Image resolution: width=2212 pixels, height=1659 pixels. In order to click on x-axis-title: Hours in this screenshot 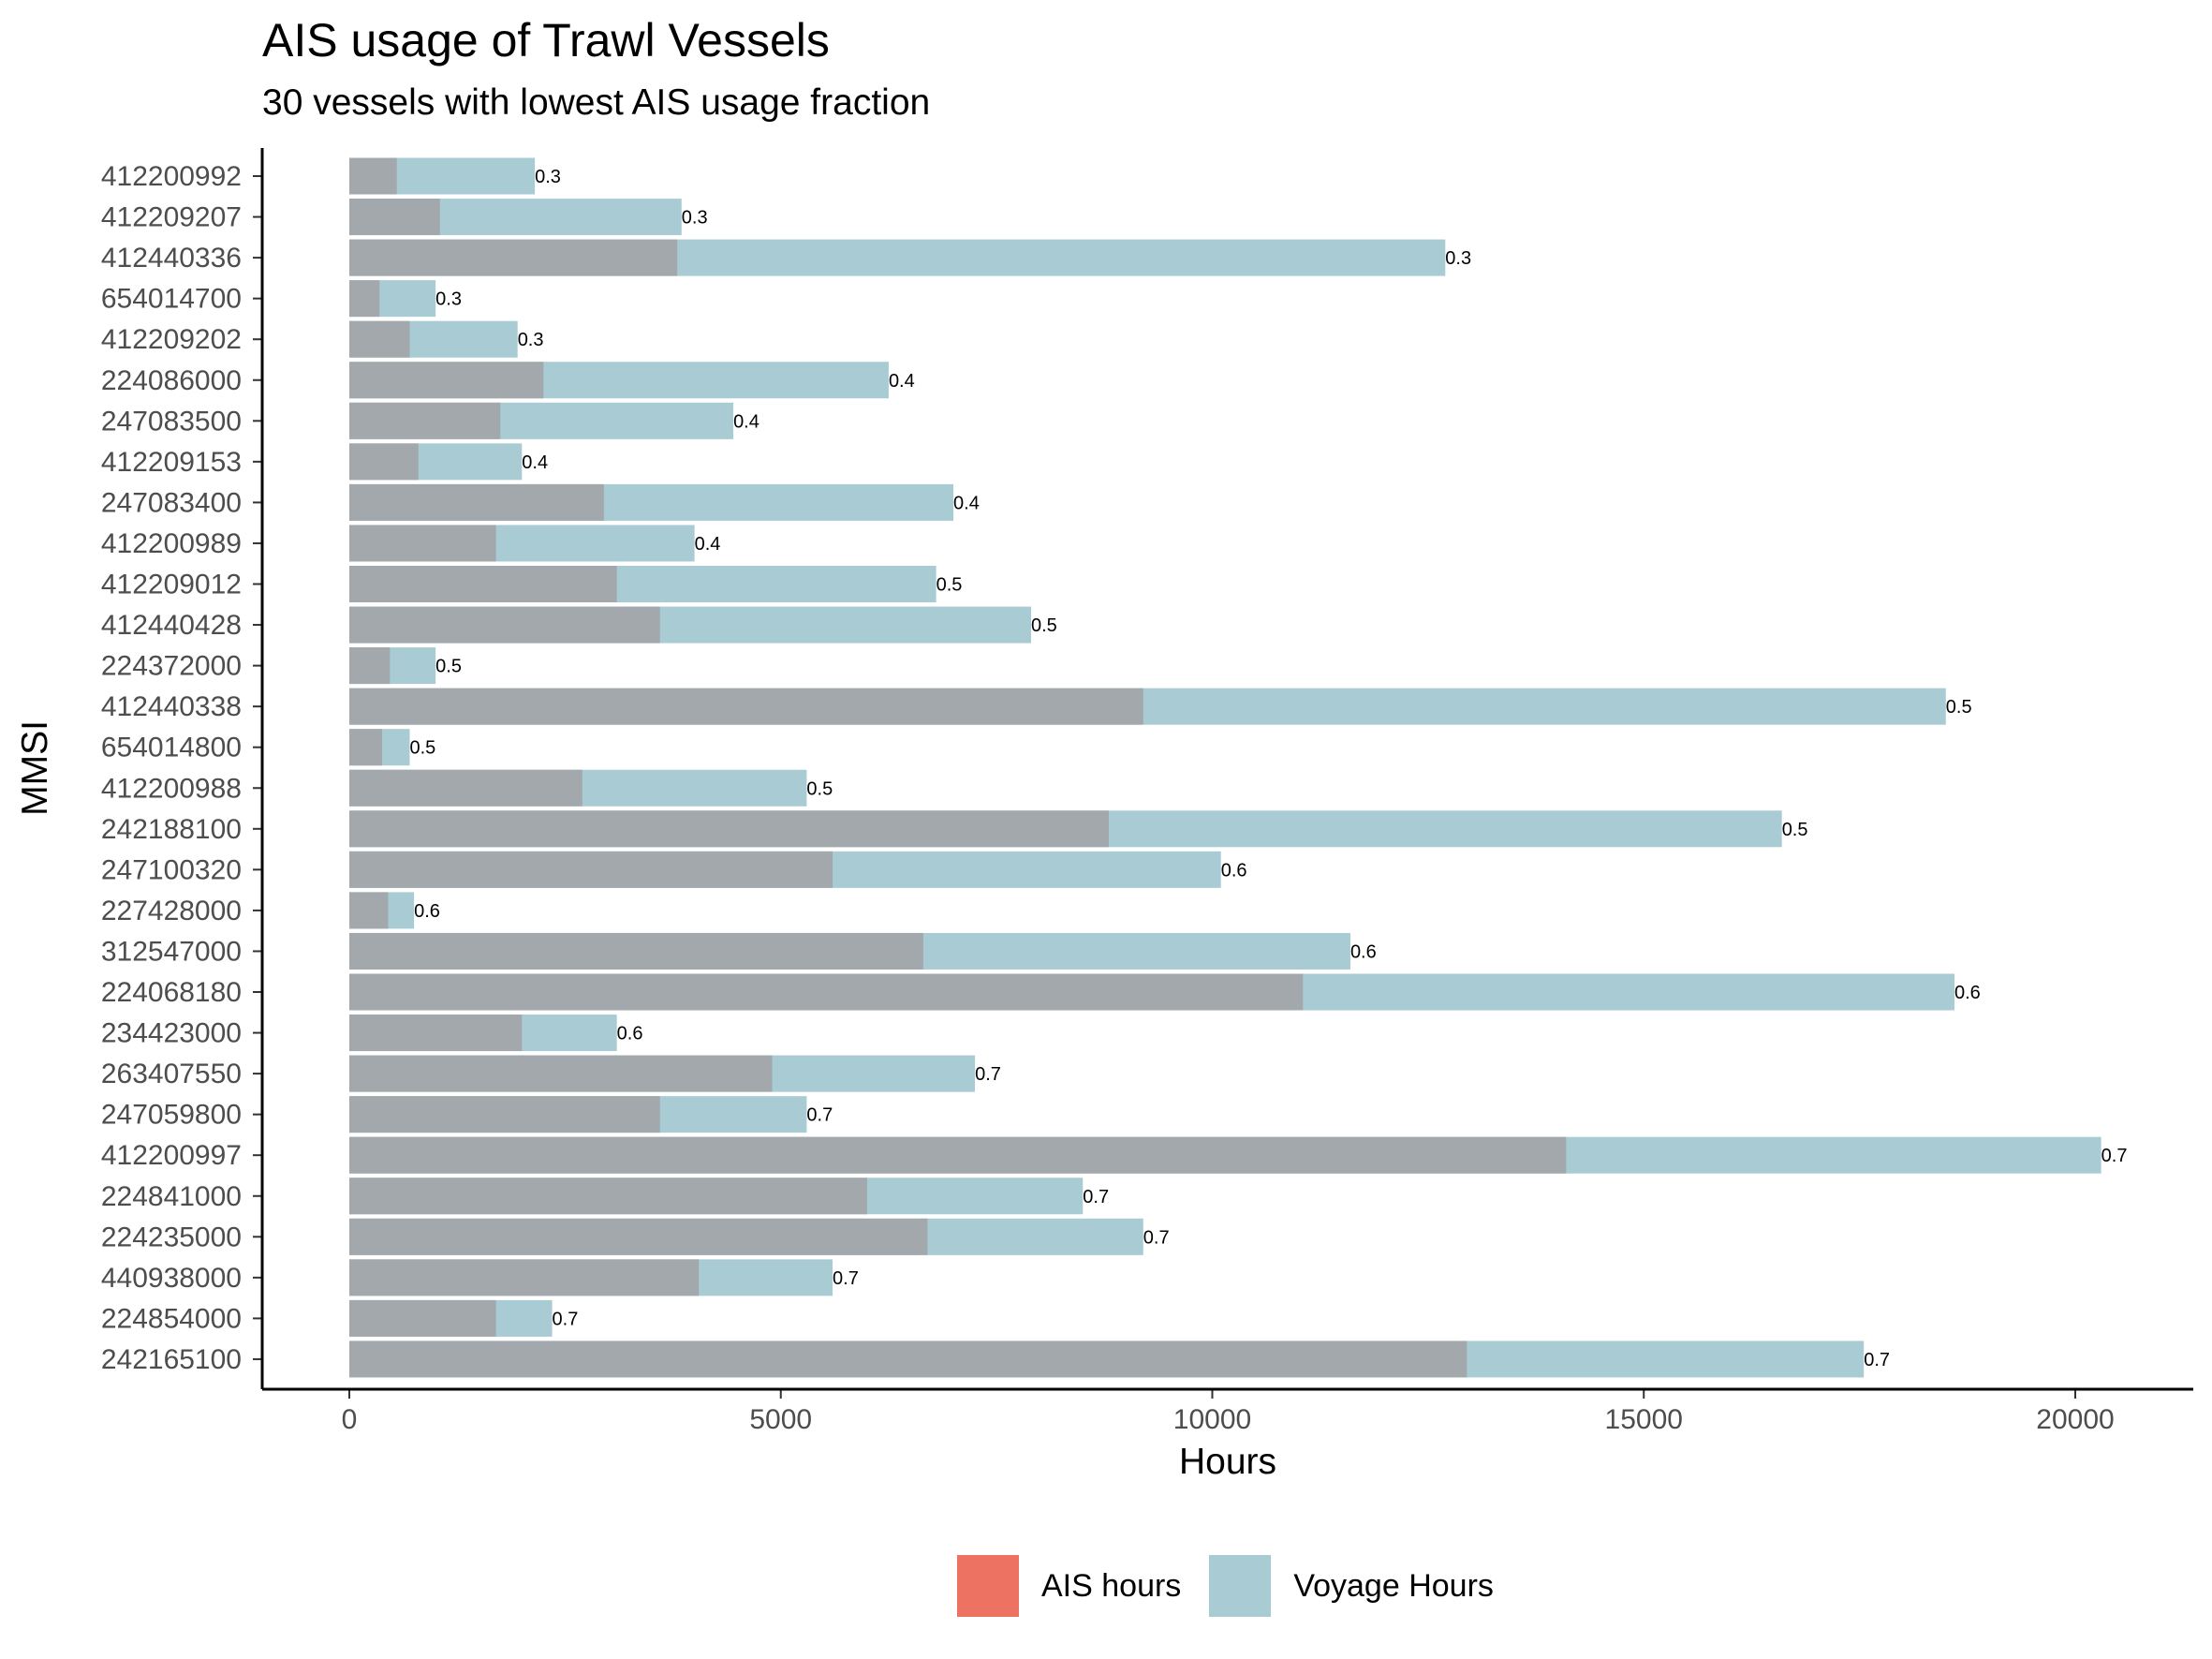, I will do `click(1227, 1462)`.